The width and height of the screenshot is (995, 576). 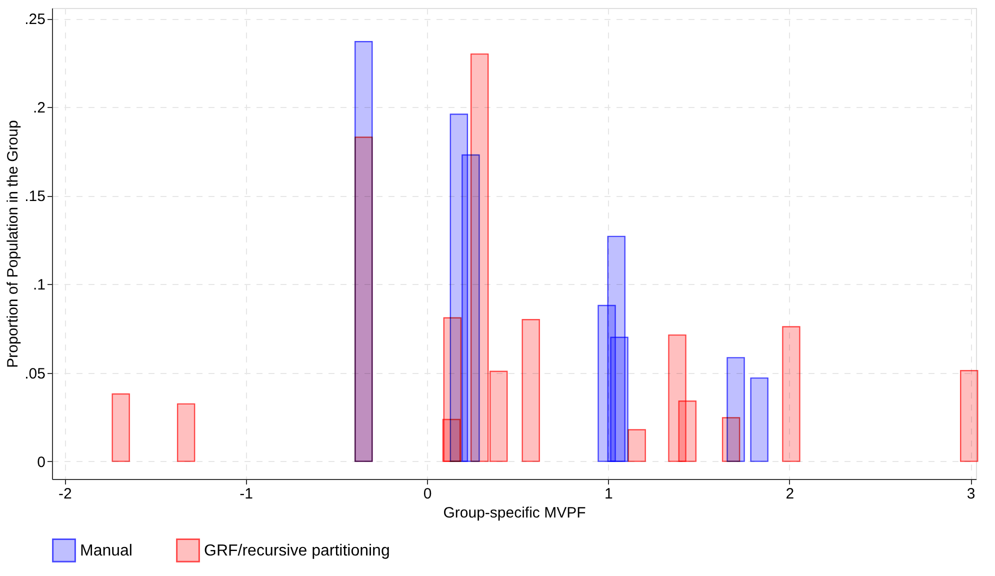 What do you see at coordinates (971, 494) in the screenshot?
I see `x-tick-label: 3` at bounding box center [971, 494].